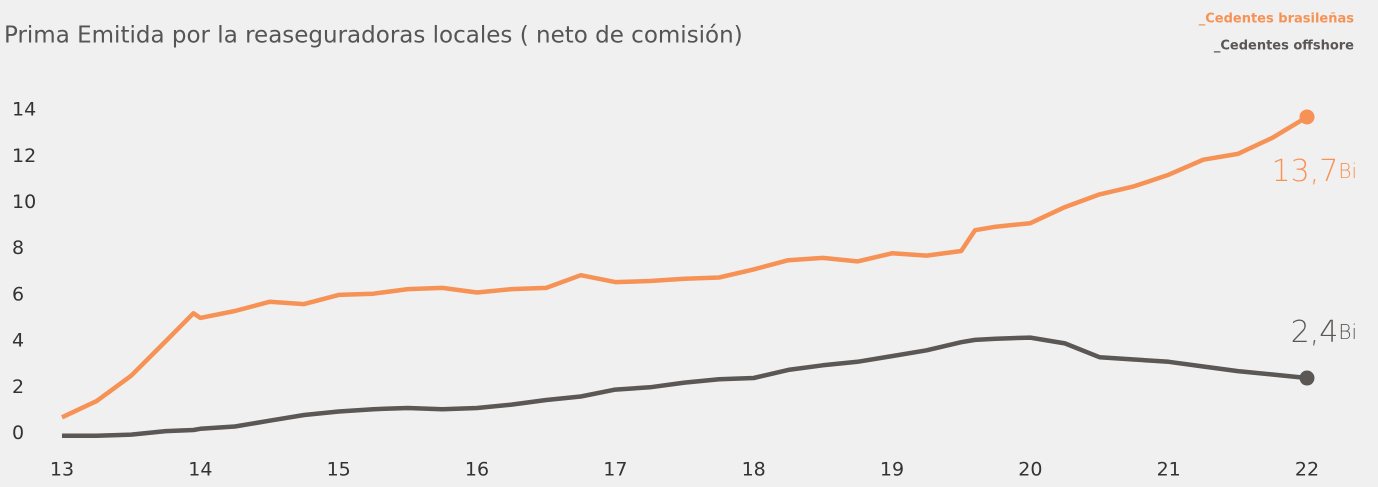  I want to click on x-tick-label: 18, so click(754, 470).